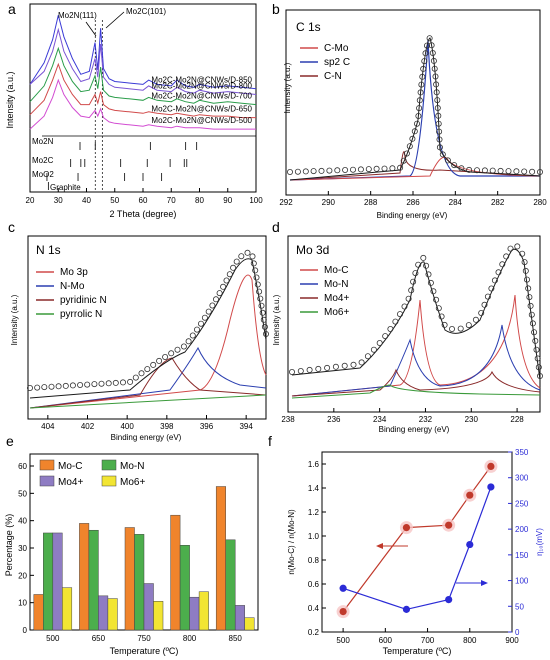 The height and width of the screenshot is (660, 550). Describe the element at coordinates (25, 630) in the screenshot. I see `y-tick-label: 0` at that location.